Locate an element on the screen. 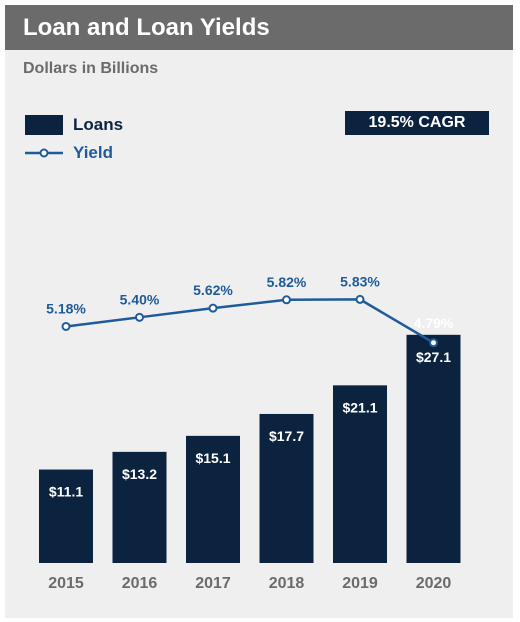  yield-value-label-2019: 5.83% is located at coordinates (360, 281).